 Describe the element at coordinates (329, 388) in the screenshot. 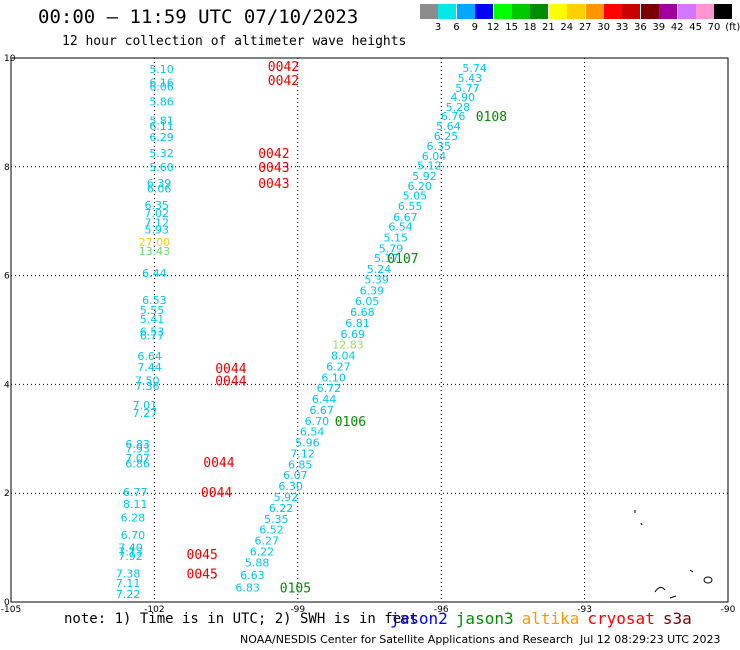

I see `wave-height-reading: 6.72` at that location.